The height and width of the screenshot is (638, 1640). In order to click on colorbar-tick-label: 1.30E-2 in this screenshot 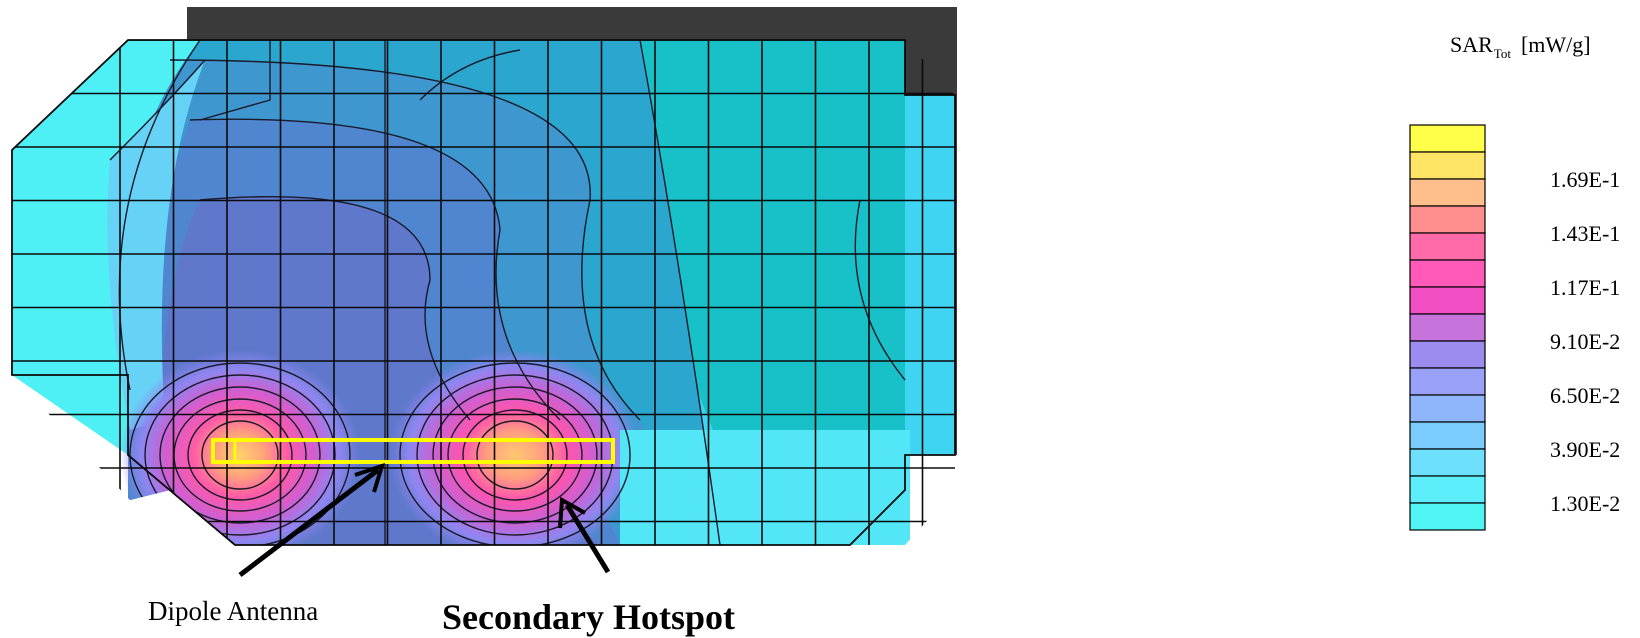, I will do `click(1585, 503)`.